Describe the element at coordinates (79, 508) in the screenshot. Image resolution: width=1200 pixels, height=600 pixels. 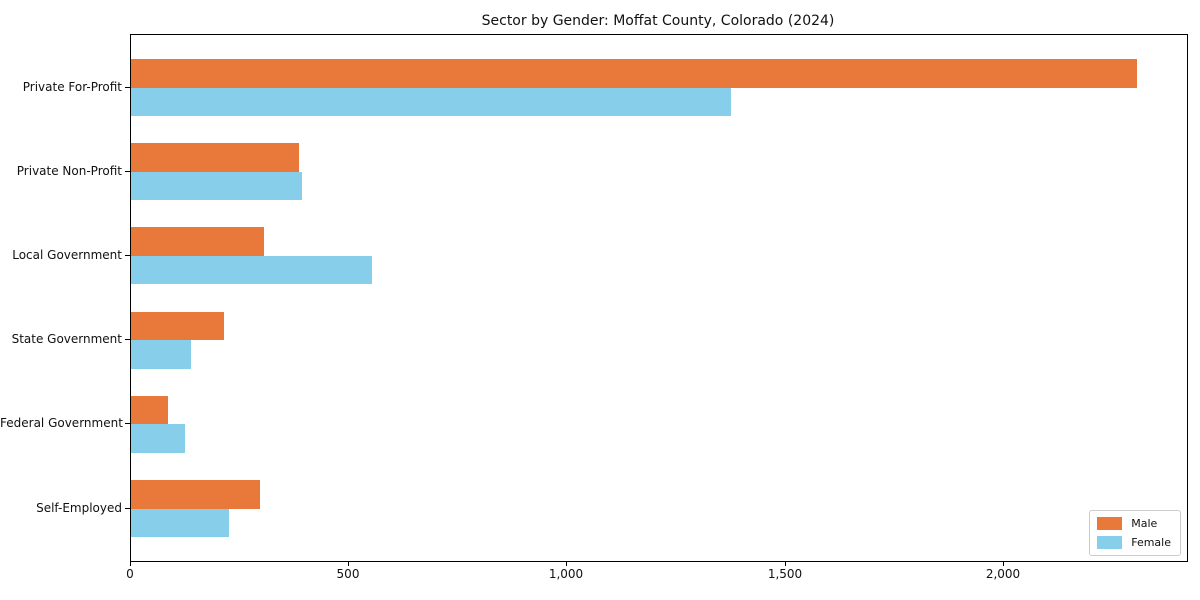
I see `y-tick-label-5: Self-Employed` at that location.